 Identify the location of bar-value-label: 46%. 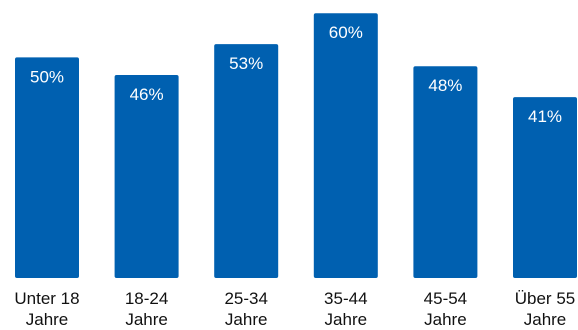
(147, 94).